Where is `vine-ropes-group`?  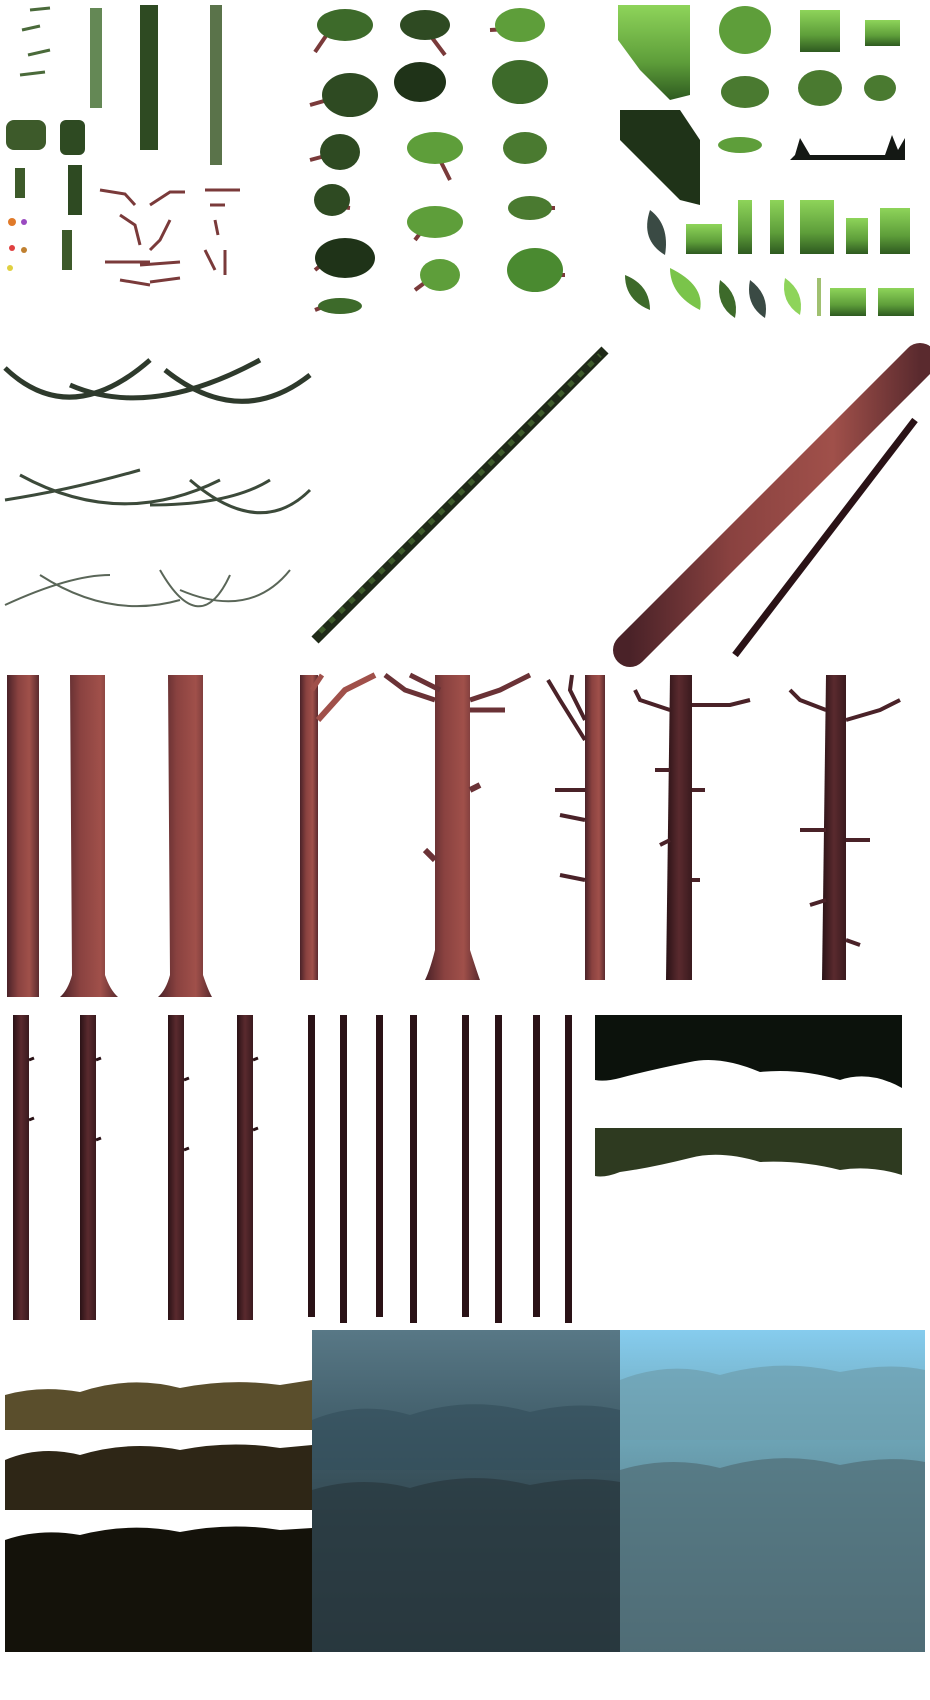 vine-ropes-group is located at coordinates (157, 482).